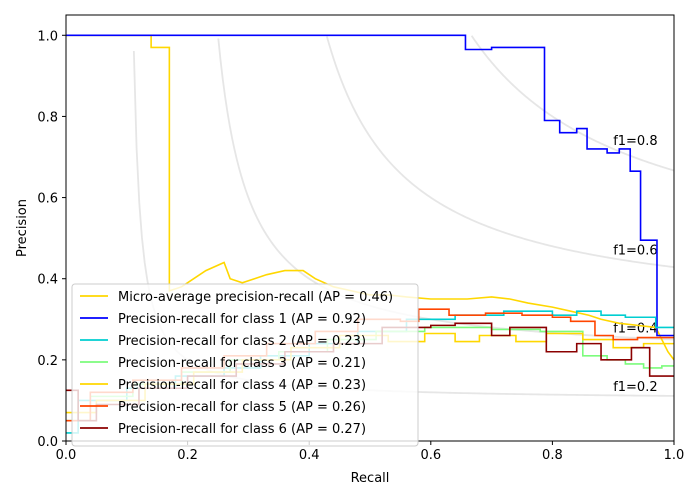 The width and height of the screenshot is (700, 504). I want to click on legend-entry-label: Precision-recall for class 3 (AP = 0.21), so click(242, 363).